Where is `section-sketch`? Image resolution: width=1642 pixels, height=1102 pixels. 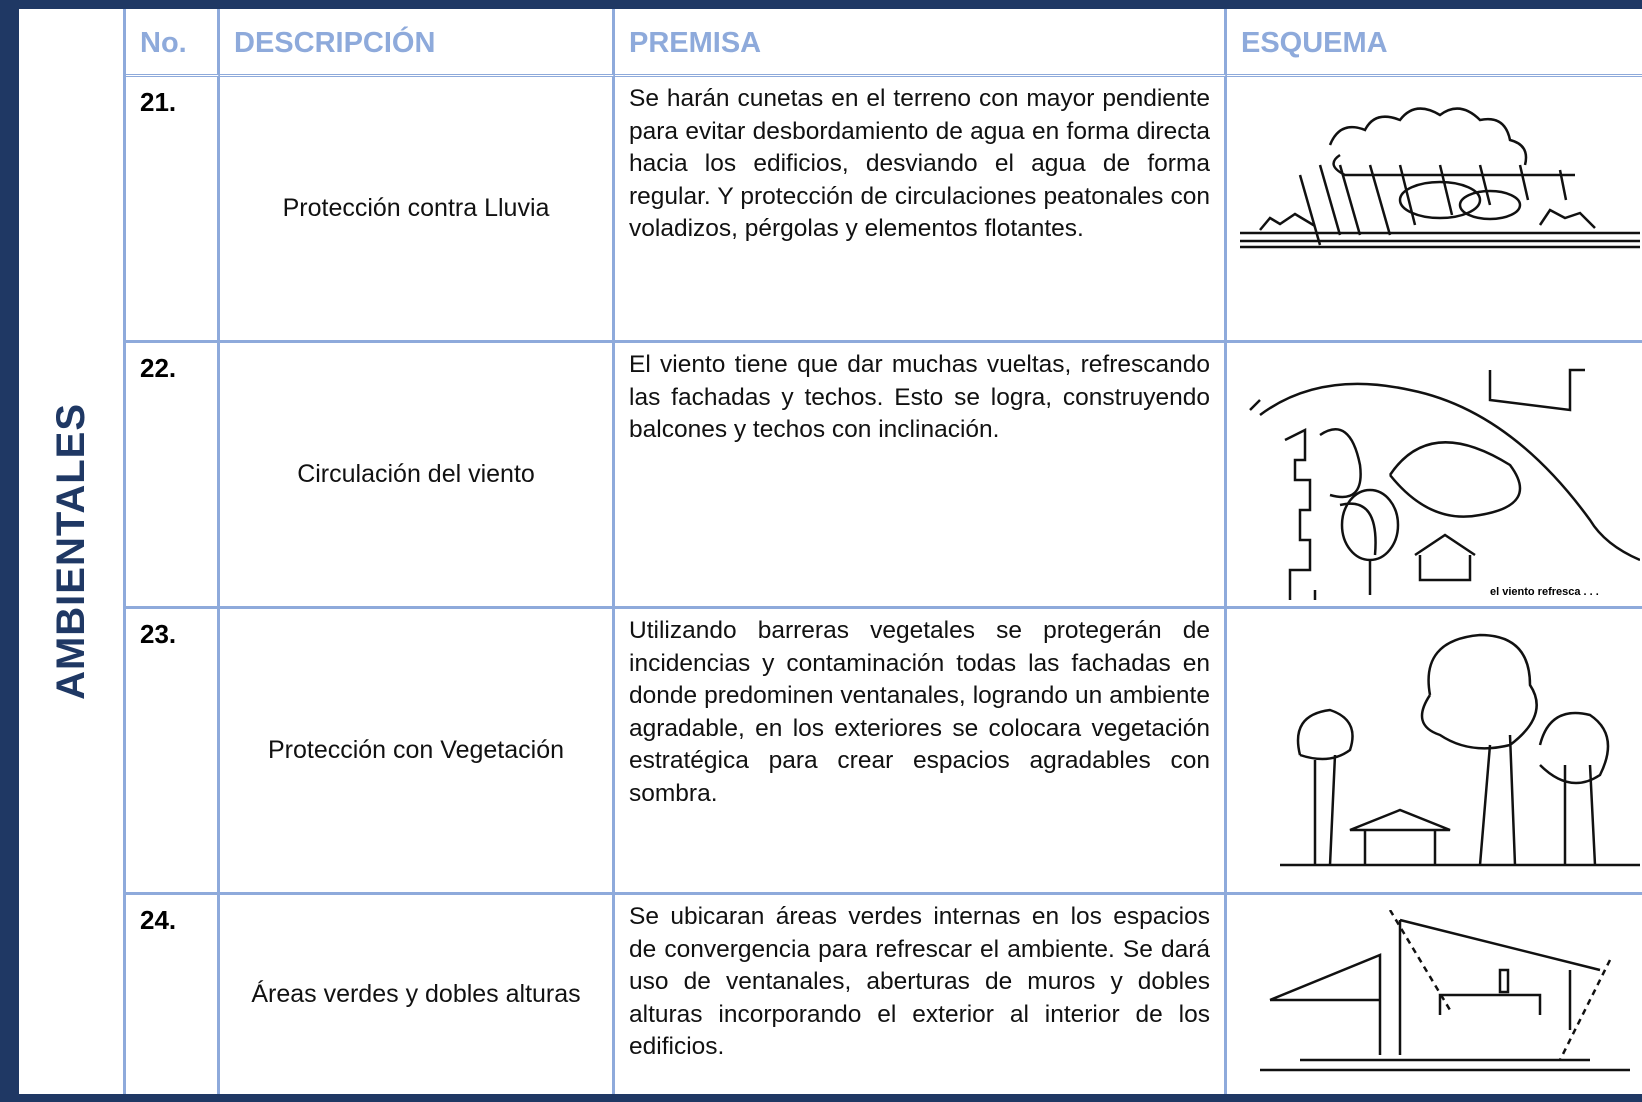
section-sketch is located at coordinates (1445, 991).